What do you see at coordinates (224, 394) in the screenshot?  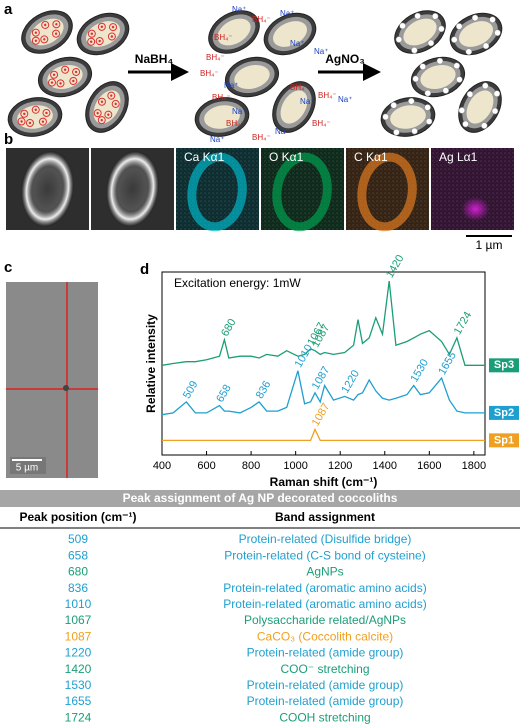 I see `peak-label: 658` at bounding box center [224, 394].